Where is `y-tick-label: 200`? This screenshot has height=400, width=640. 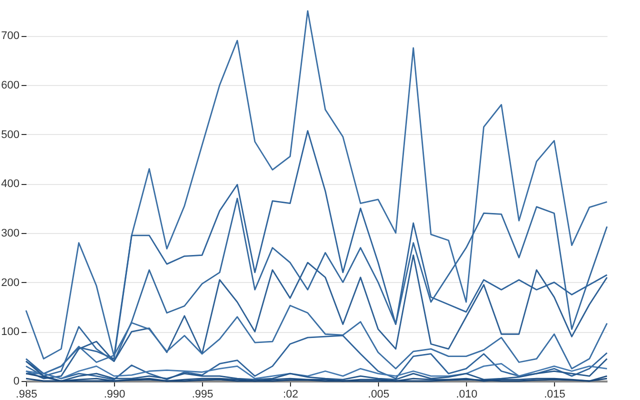 y-tick-label: 200 is located at coordinates (10, 282).